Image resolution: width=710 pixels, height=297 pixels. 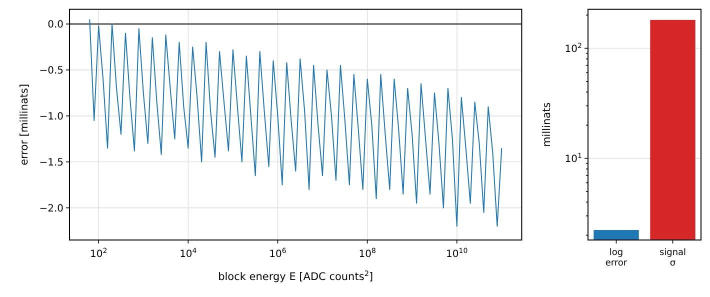 I want to click on x-tick-label: 10$^{10}$, so click(x=457, y=253).